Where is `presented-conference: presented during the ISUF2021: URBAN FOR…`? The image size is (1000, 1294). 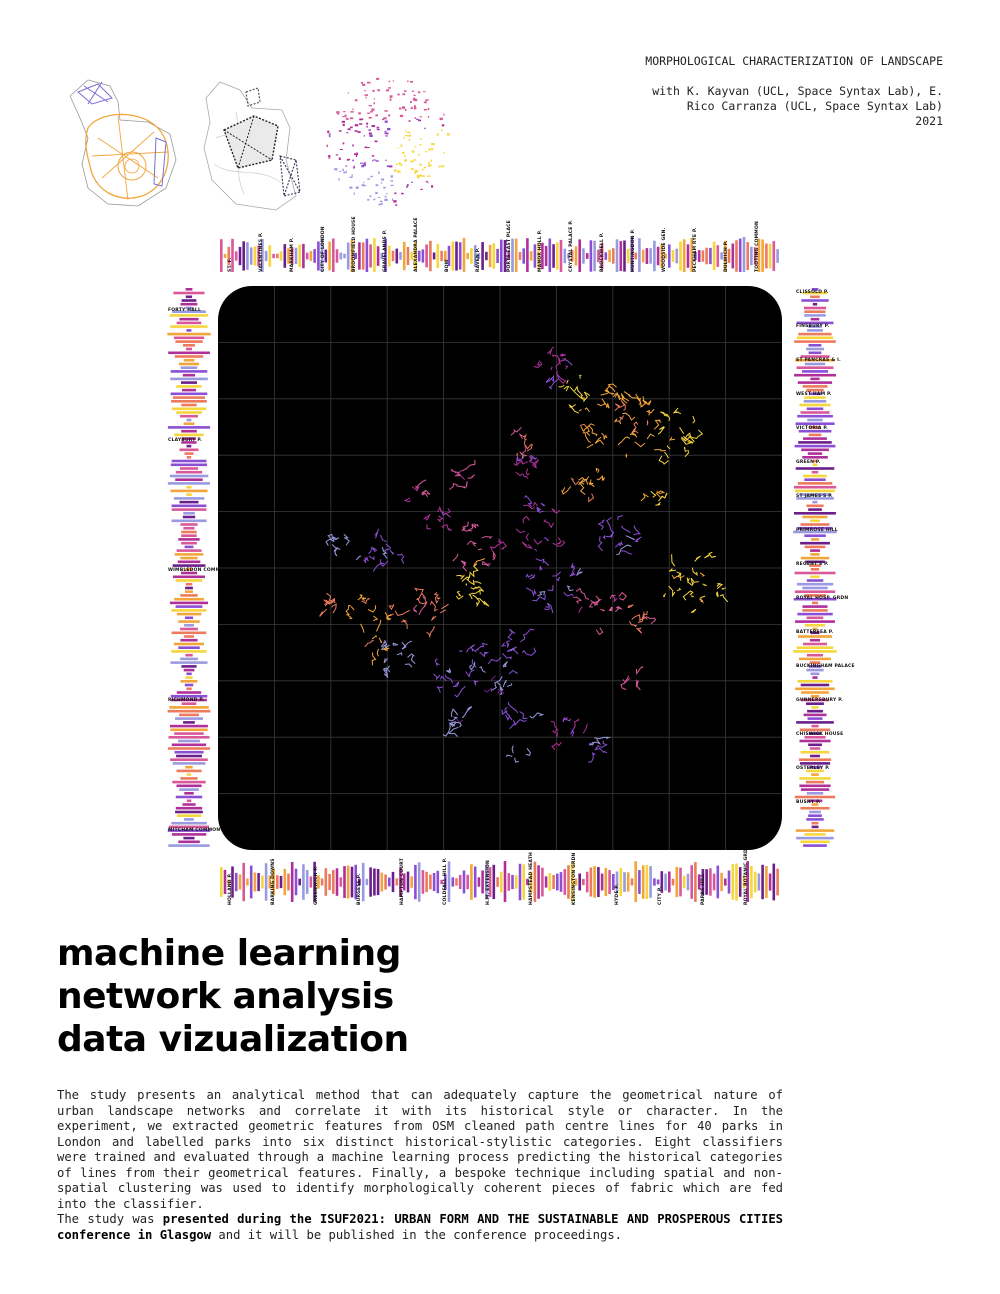 presented-conference: presented during the ISUF2021: URBAN FOR… is located at coordinates (420, 1227).